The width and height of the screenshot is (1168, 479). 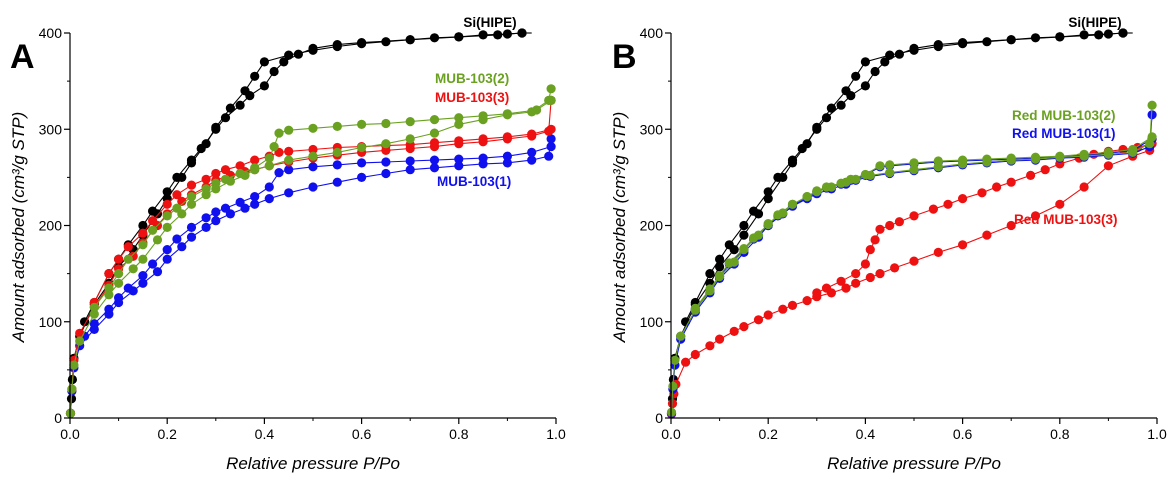 What do you see at coordinates (313, 463) in the screenshot?
I see `panel-a-x-axis-title: Relative pressure P/Po` at bounding box center [313, 463].